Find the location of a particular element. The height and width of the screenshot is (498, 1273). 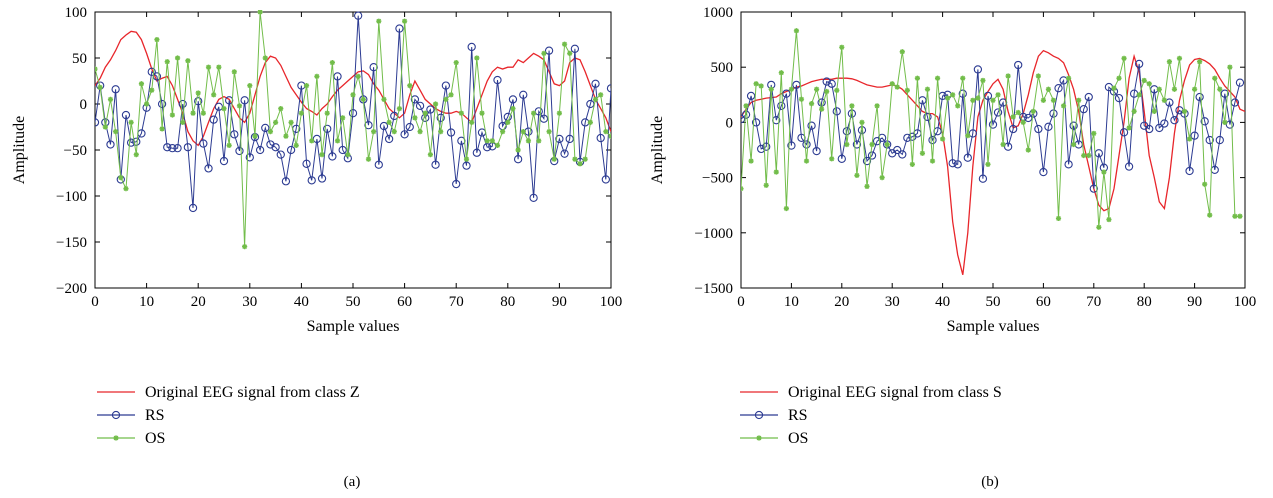

x-tick-label: 50 is located at coordinates (353, 302).